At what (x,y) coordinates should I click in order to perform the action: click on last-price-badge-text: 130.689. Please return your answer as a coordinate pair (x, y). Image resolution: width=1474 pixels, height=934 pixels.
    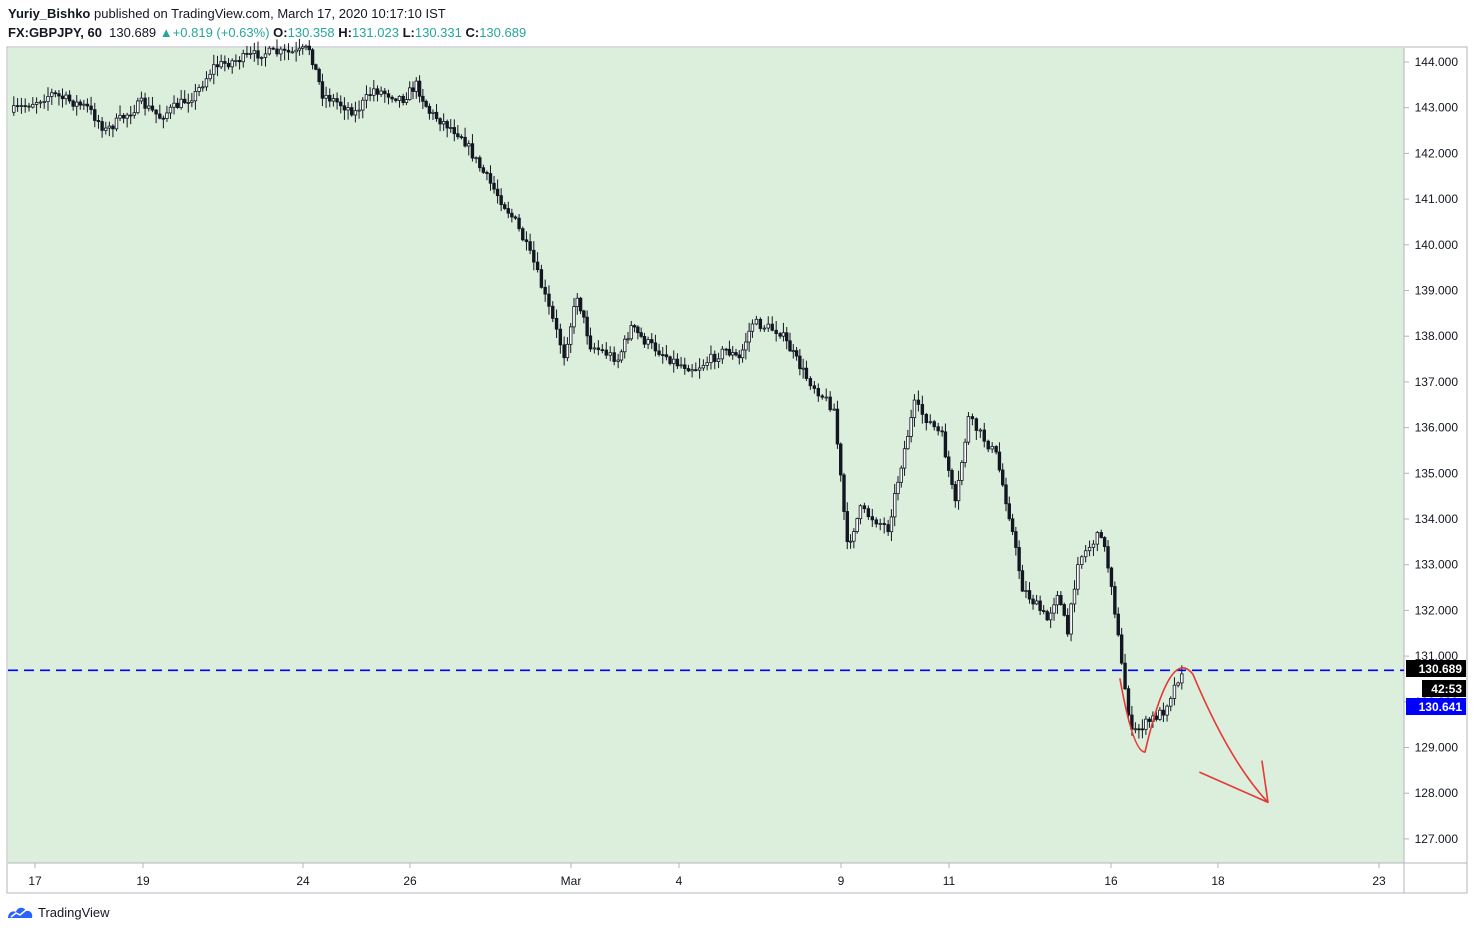
    Looking at the image, I should click on (1441, 669).